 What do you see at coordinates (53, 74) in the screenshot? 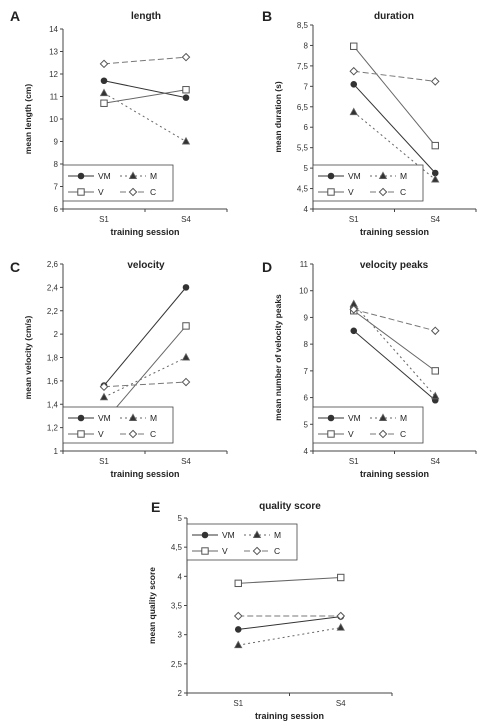
I see `y-tick-label: 12` at bounding box center [53, 74].